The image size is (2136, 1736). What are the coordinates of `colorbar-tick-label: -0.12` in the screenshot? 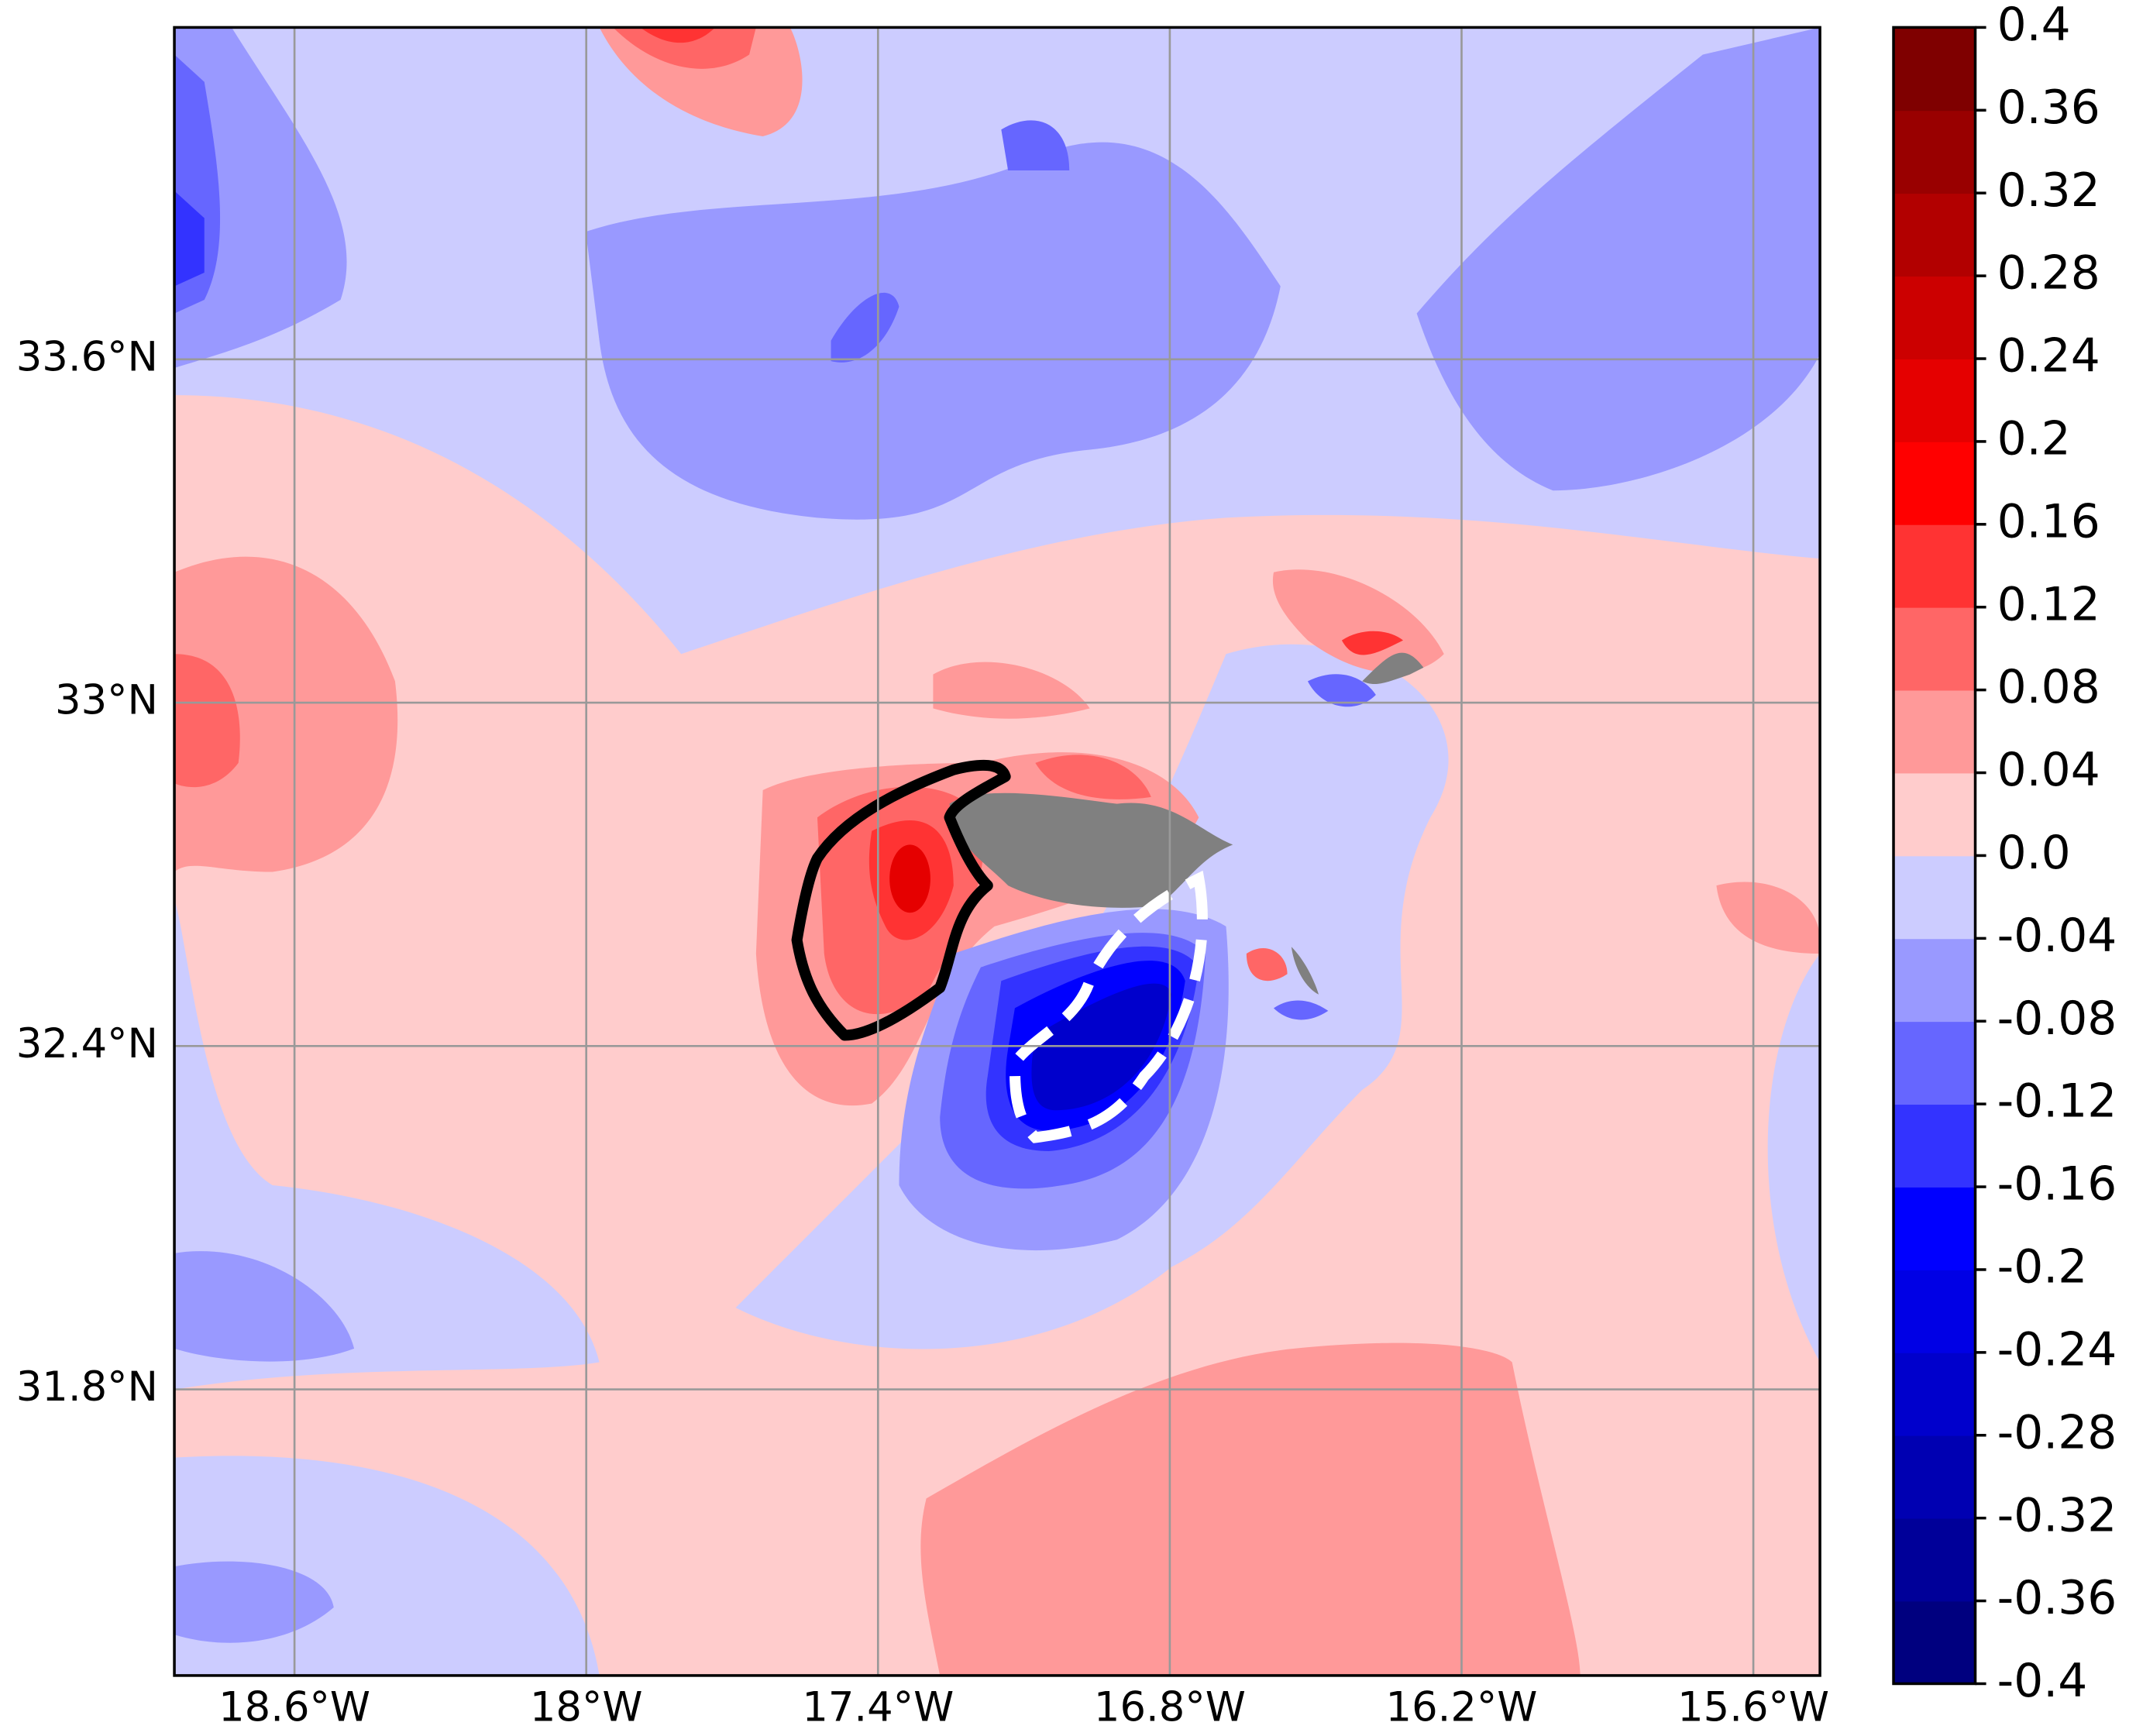 It's located at (2057, 1102).